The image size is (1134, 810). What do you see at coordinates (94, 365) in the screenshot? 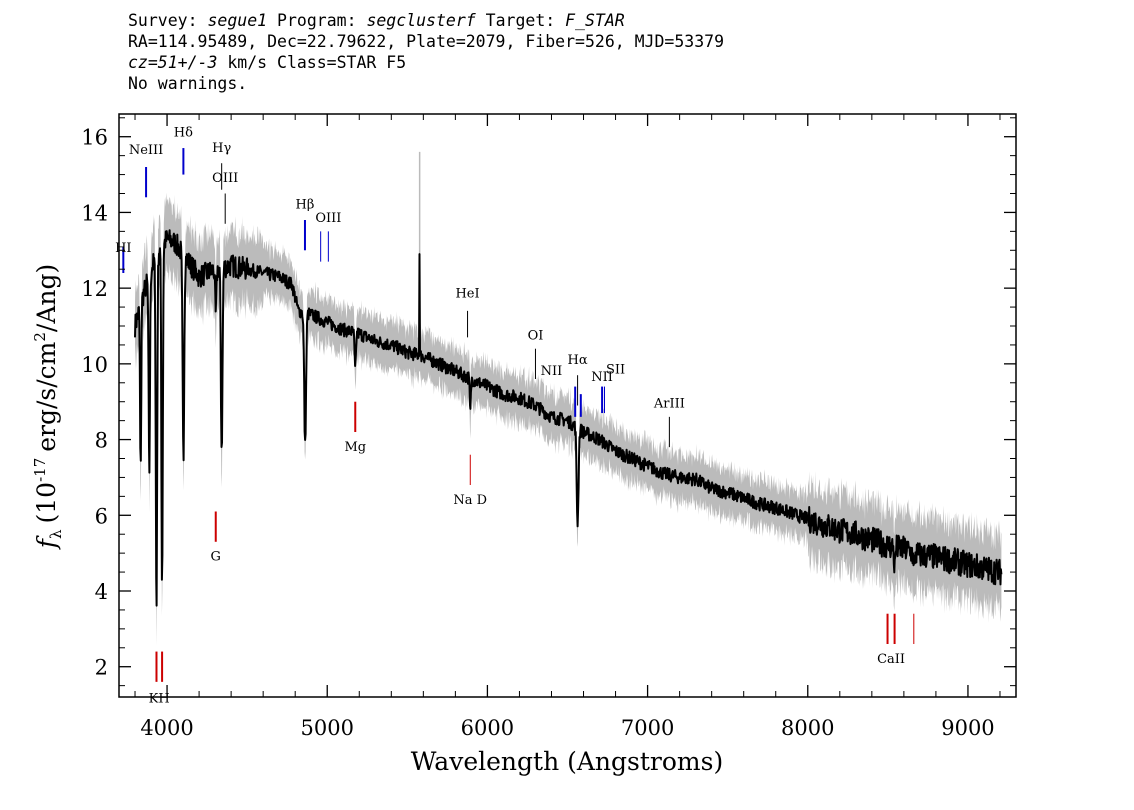
I see `y-tick-label: 10` at bounding box center [94, 365].